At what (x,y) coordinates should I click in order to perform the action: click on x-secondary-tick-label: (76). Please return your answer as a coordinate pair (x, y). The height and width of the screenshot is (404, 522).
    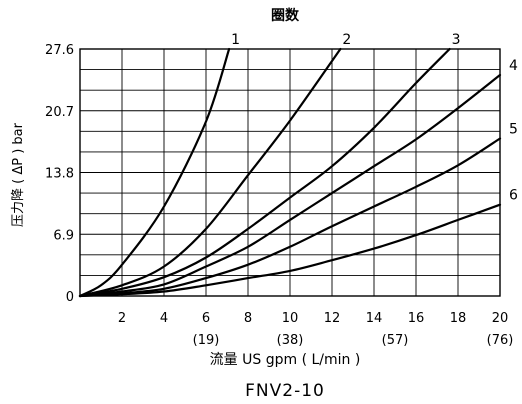
    Looking at the image, I should click on (500, 340).